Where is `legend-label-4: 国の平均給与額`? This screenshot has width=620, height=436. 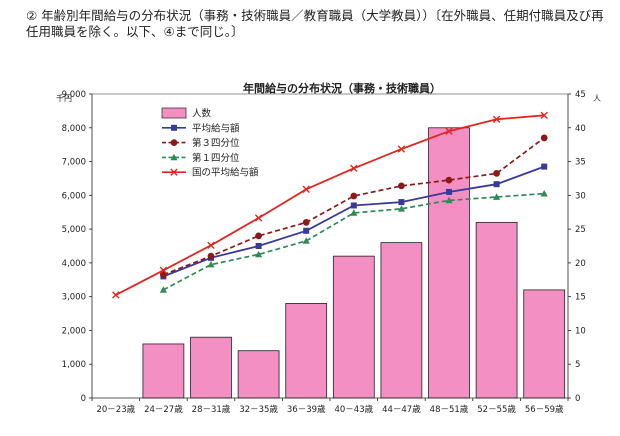
legend-label-4: 国の平均給与額 is located at coordinates (225, 173).